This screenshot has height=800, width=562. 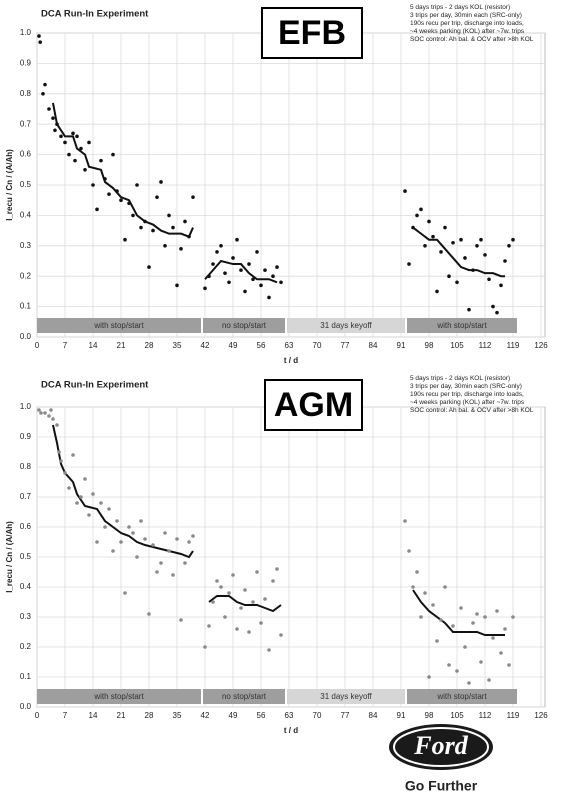 I want to click on x-tick-label: 14, so click(x=93, y=345).